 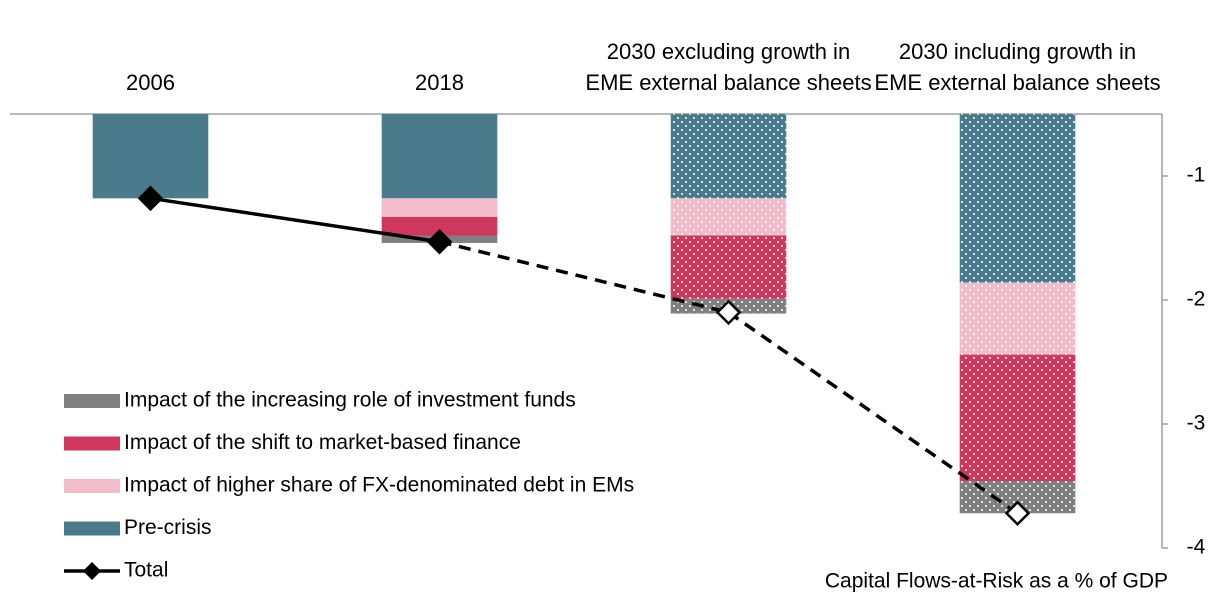 I want to click on x-tick-label: 2018, so click(x=439, y=82).